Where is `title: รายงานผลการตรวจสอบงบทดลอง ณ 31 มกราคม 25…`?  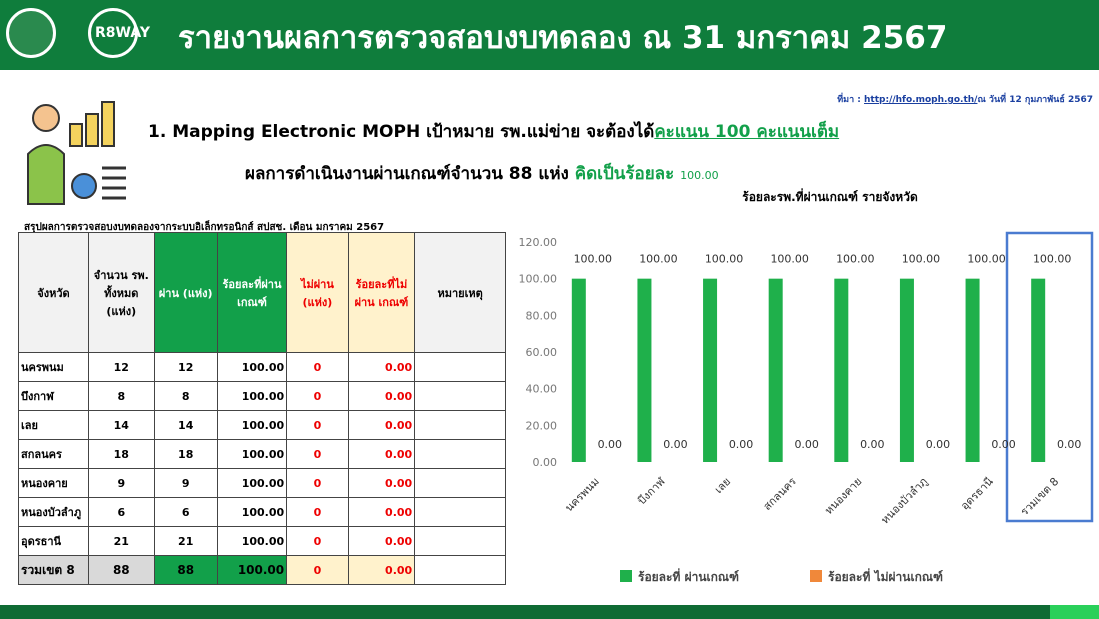
title: รายงานผลการตรวจสอบงบทดลอง ณ 31 มกราคม 25… is located at coordinates (563, 38).